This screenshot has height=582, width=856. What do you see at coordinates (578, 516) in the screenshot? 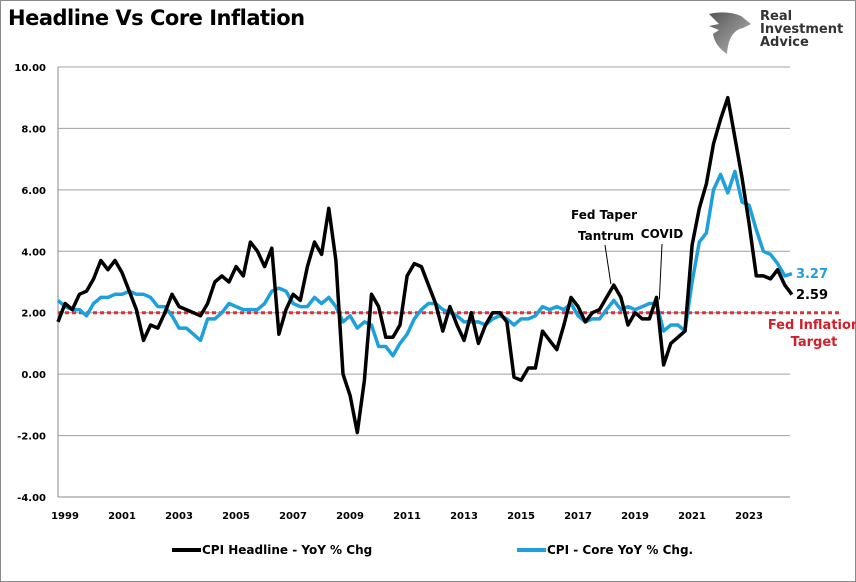
I see `x-tick-label: 2017` at bounding box center [578, 516].